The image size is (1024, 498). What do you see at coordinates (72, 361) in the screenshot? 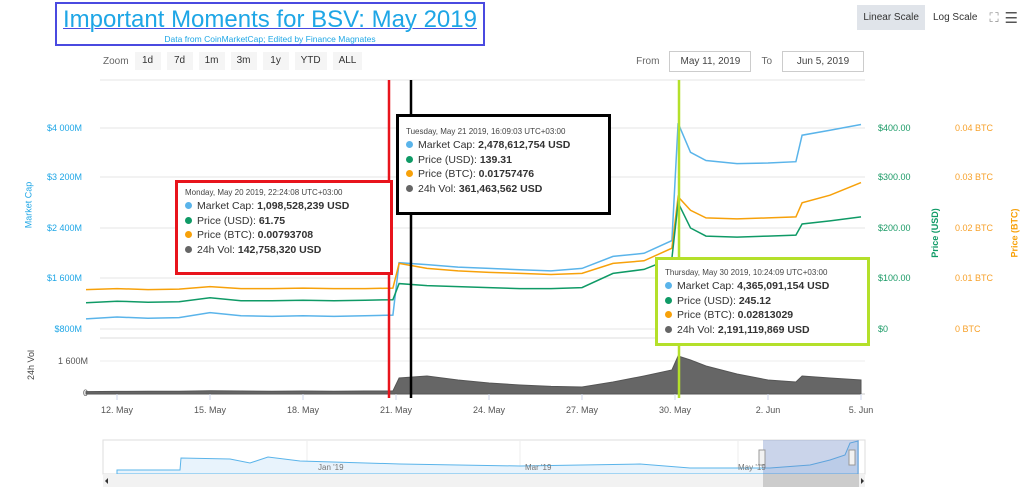
I see `y-tick-volume: 1 600M` at bounding box center [72, 361].